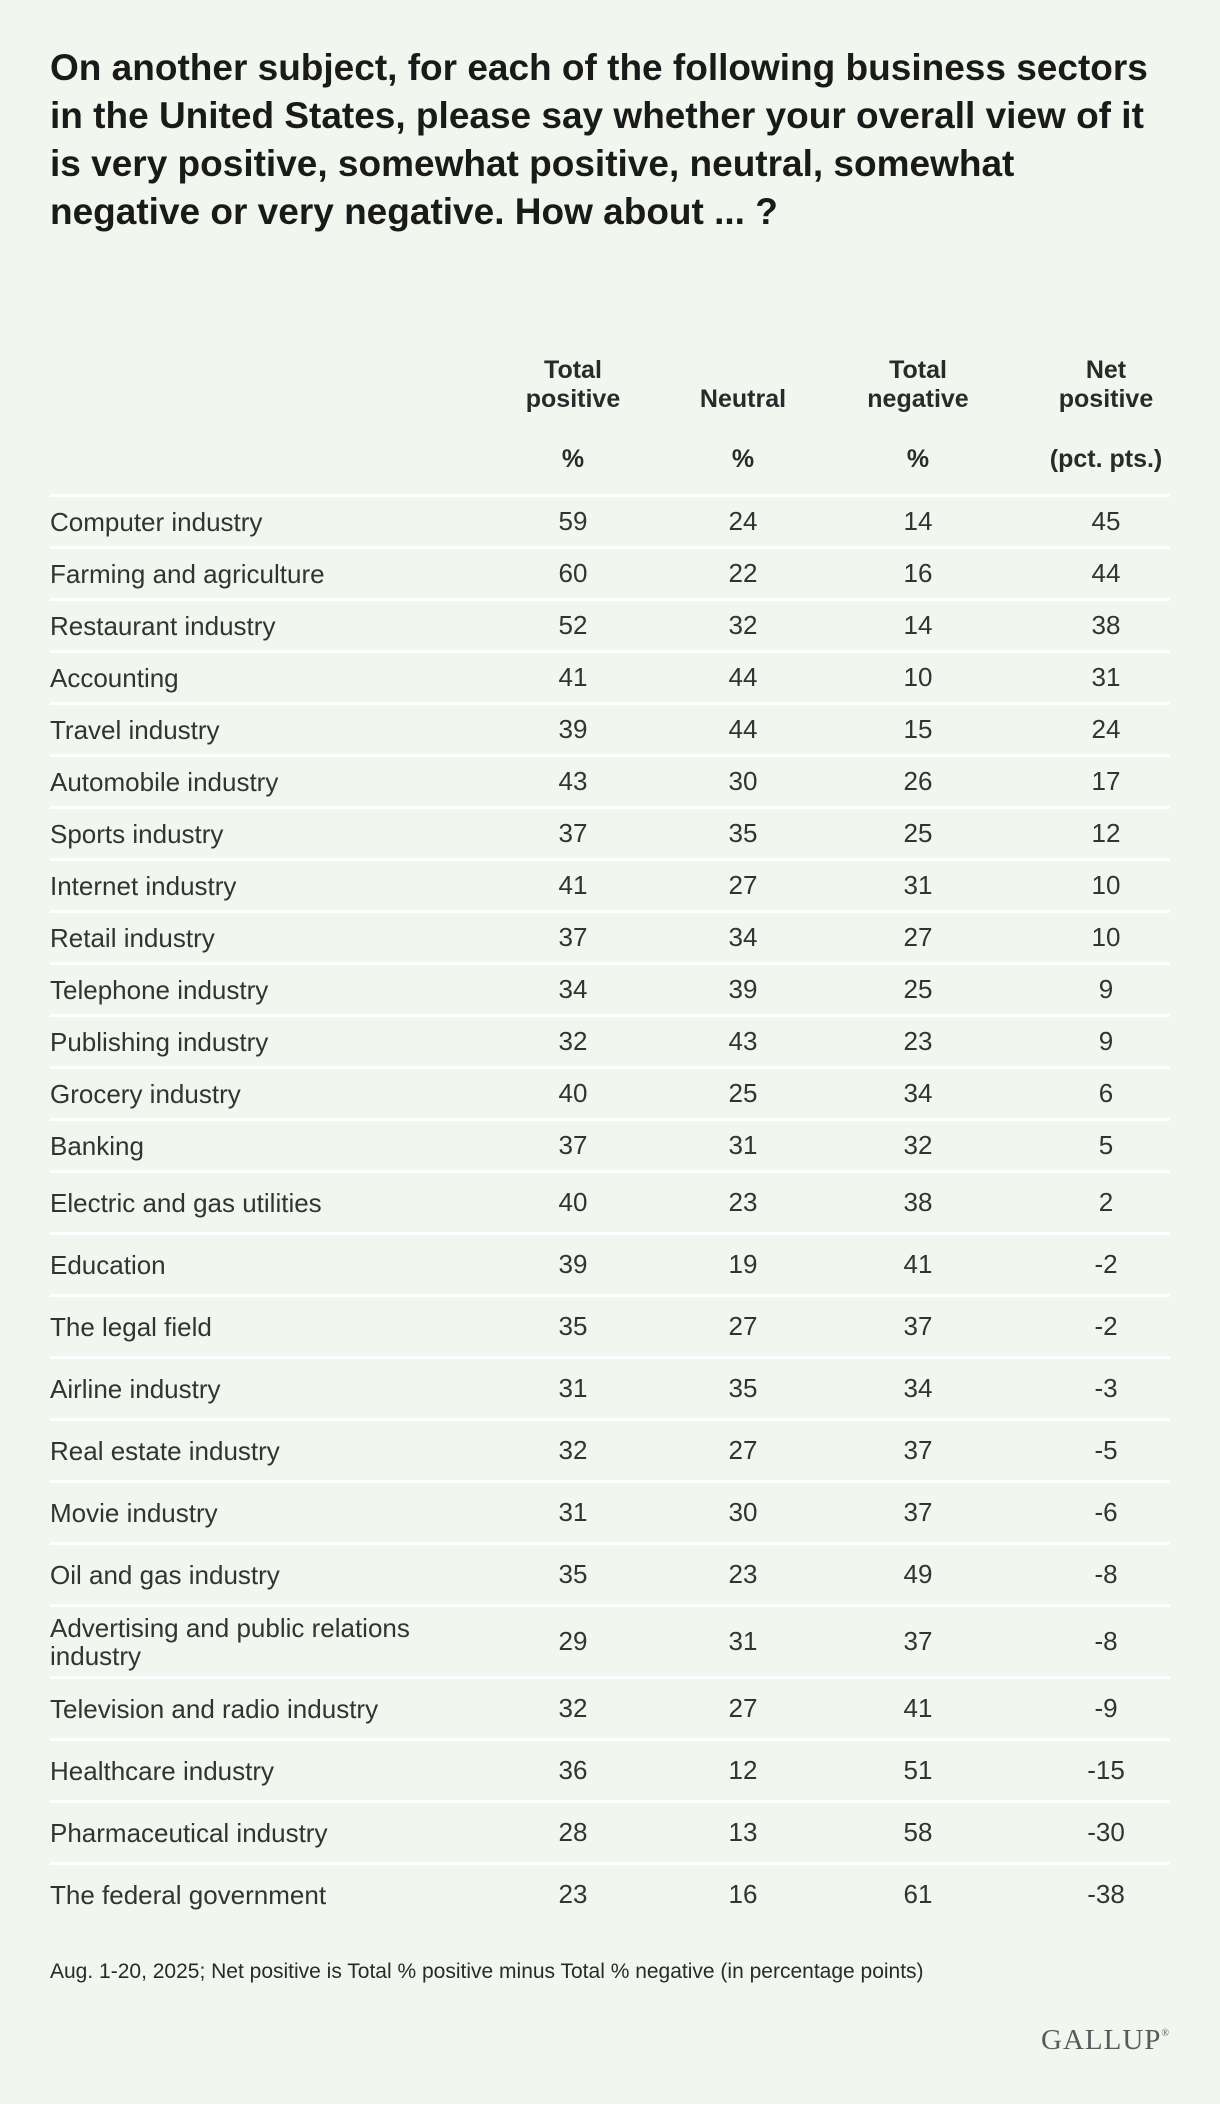 This screenshot has width=1220, height=2104. What do you see at coordinates (163, 625) in the screenshot?
I see `sector-name: Restaurant industry` at bounding box center [163, 625].